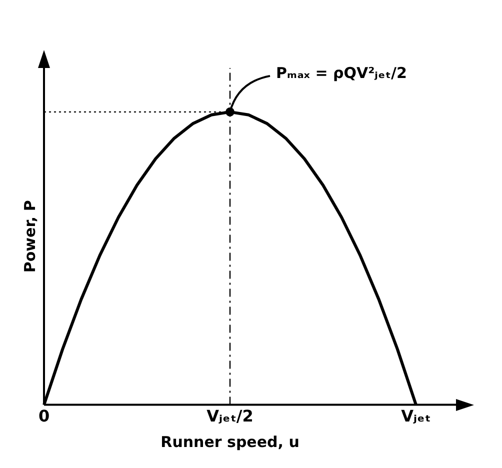 The image size is (502, 468). What do you see at coordinates (44, 416) in the screenshot?
I see `x-tick-label: 0` at bounding box center [44, 416].